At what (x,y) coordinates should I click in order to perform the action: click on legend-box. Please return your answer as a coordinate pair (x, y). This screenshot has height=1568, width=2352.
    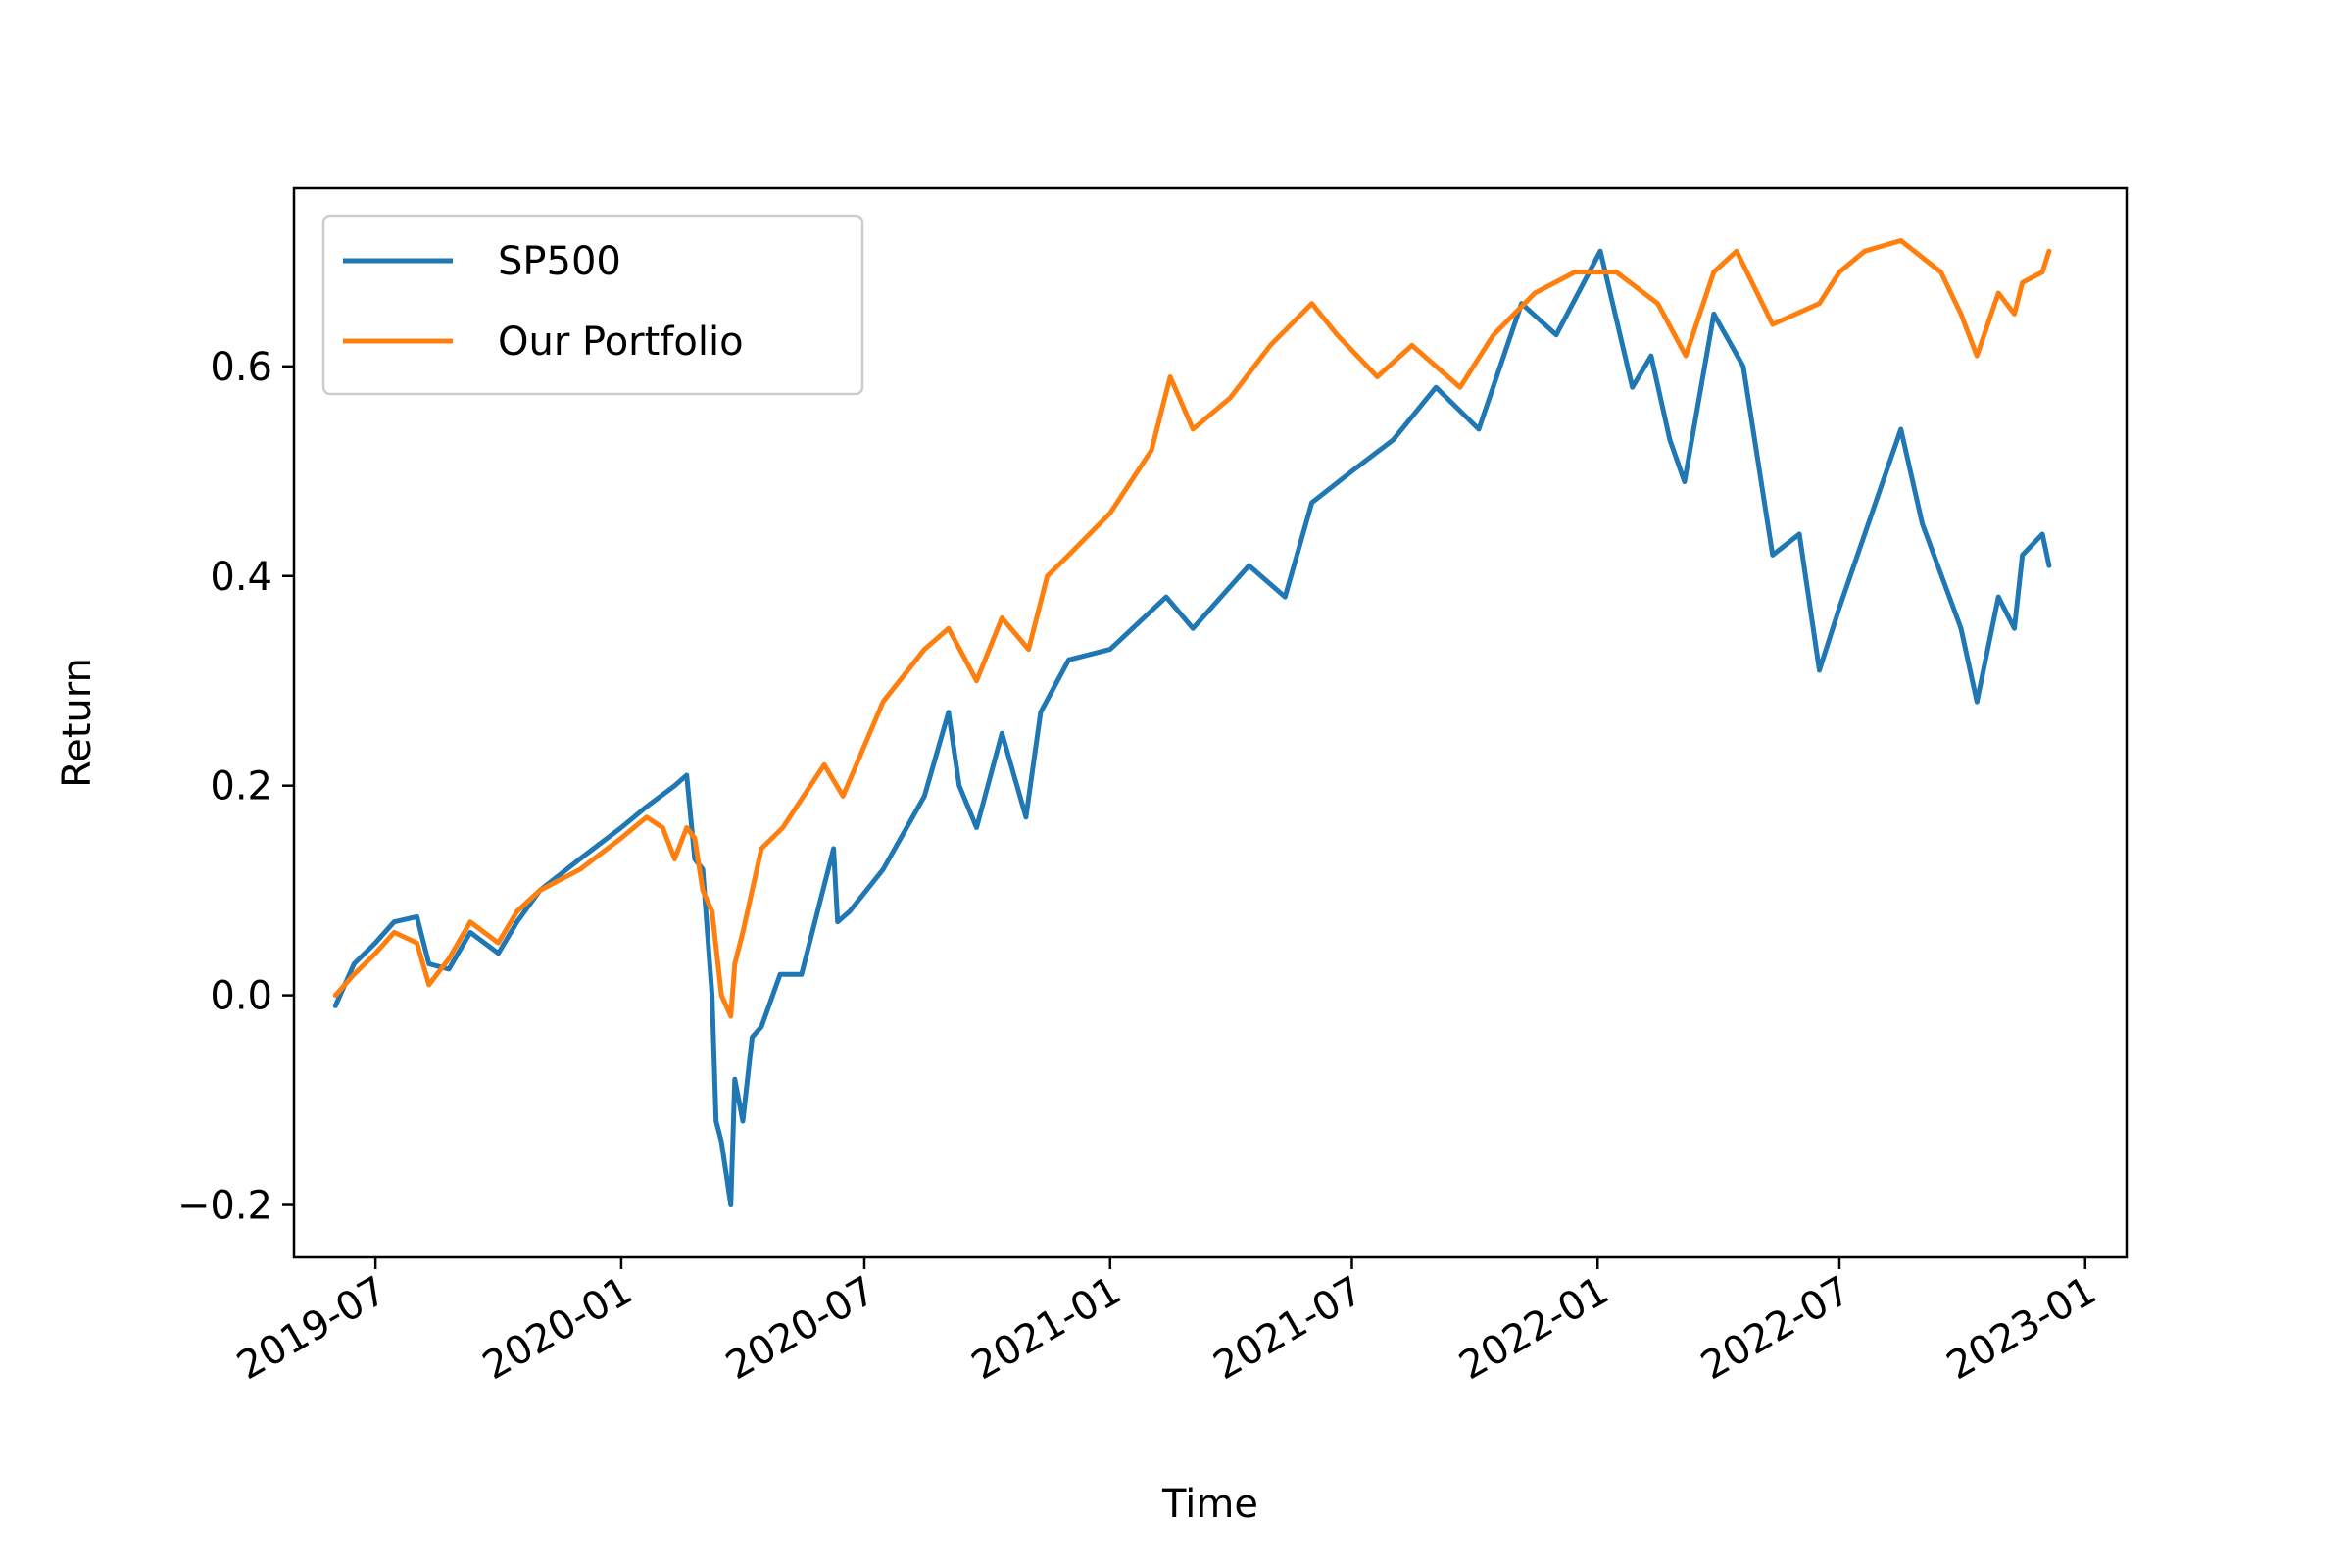
    Looking at the image, I should click on (592, 305).